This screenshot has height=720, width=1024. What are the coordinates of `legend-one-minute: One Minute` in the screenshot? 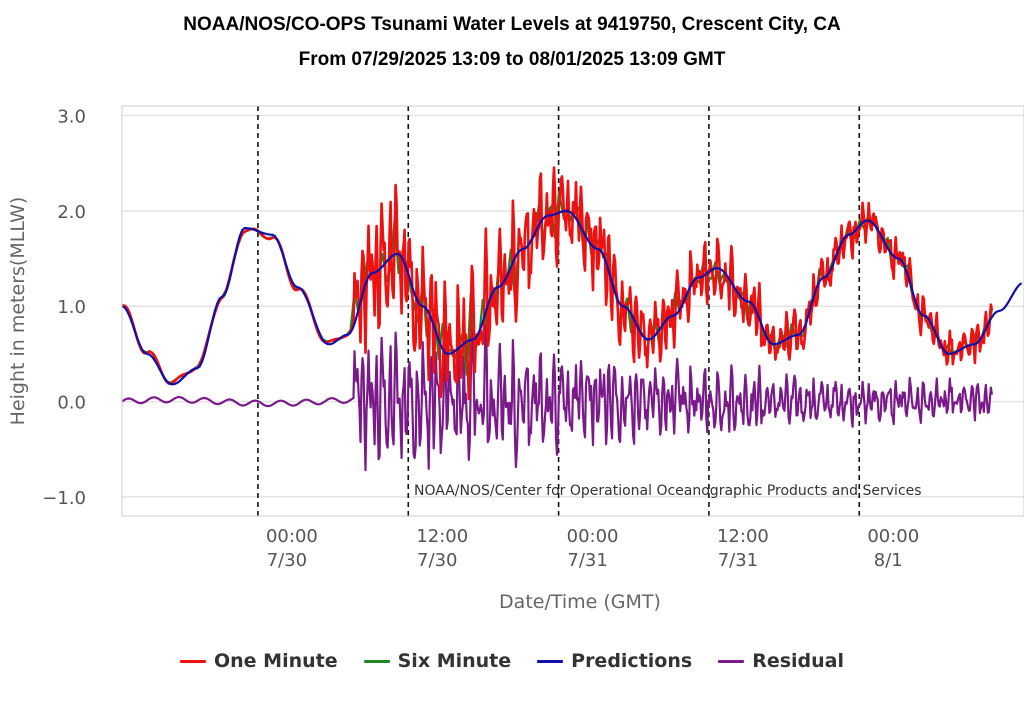 It's located at (259, 661).